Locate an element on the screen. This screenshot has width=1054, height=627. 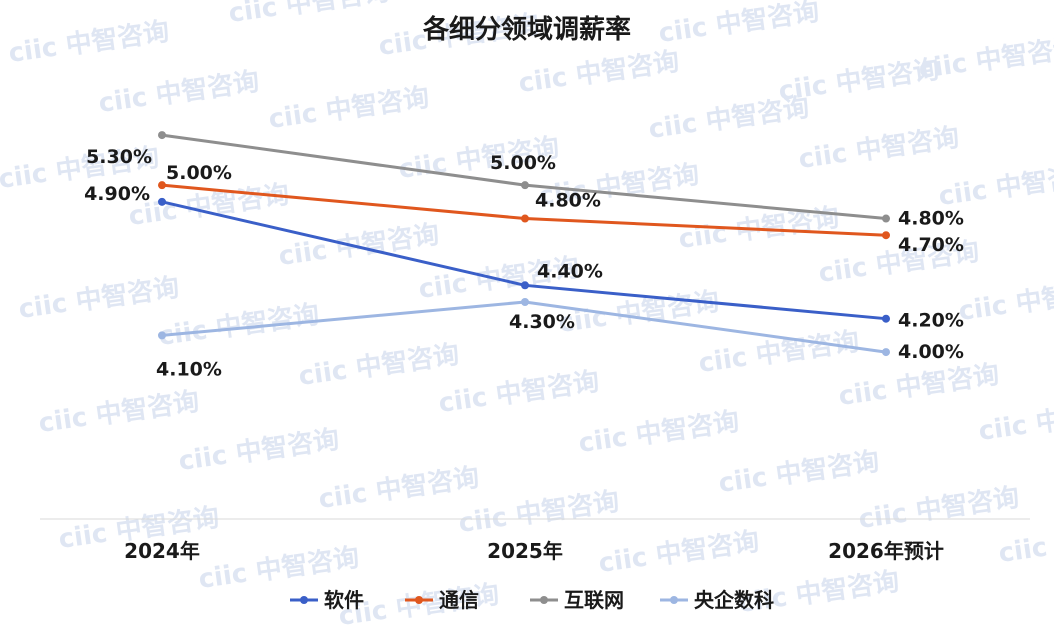
data-label-telecom: 4.70% is located at coordinates (931, 245).